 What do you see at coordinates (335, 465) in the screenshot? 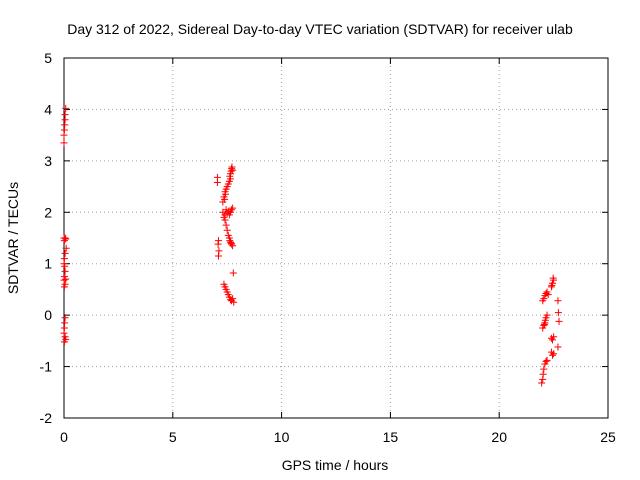
I see `x-axis-label: GPS time / hours` at bounding box center [335, 465].